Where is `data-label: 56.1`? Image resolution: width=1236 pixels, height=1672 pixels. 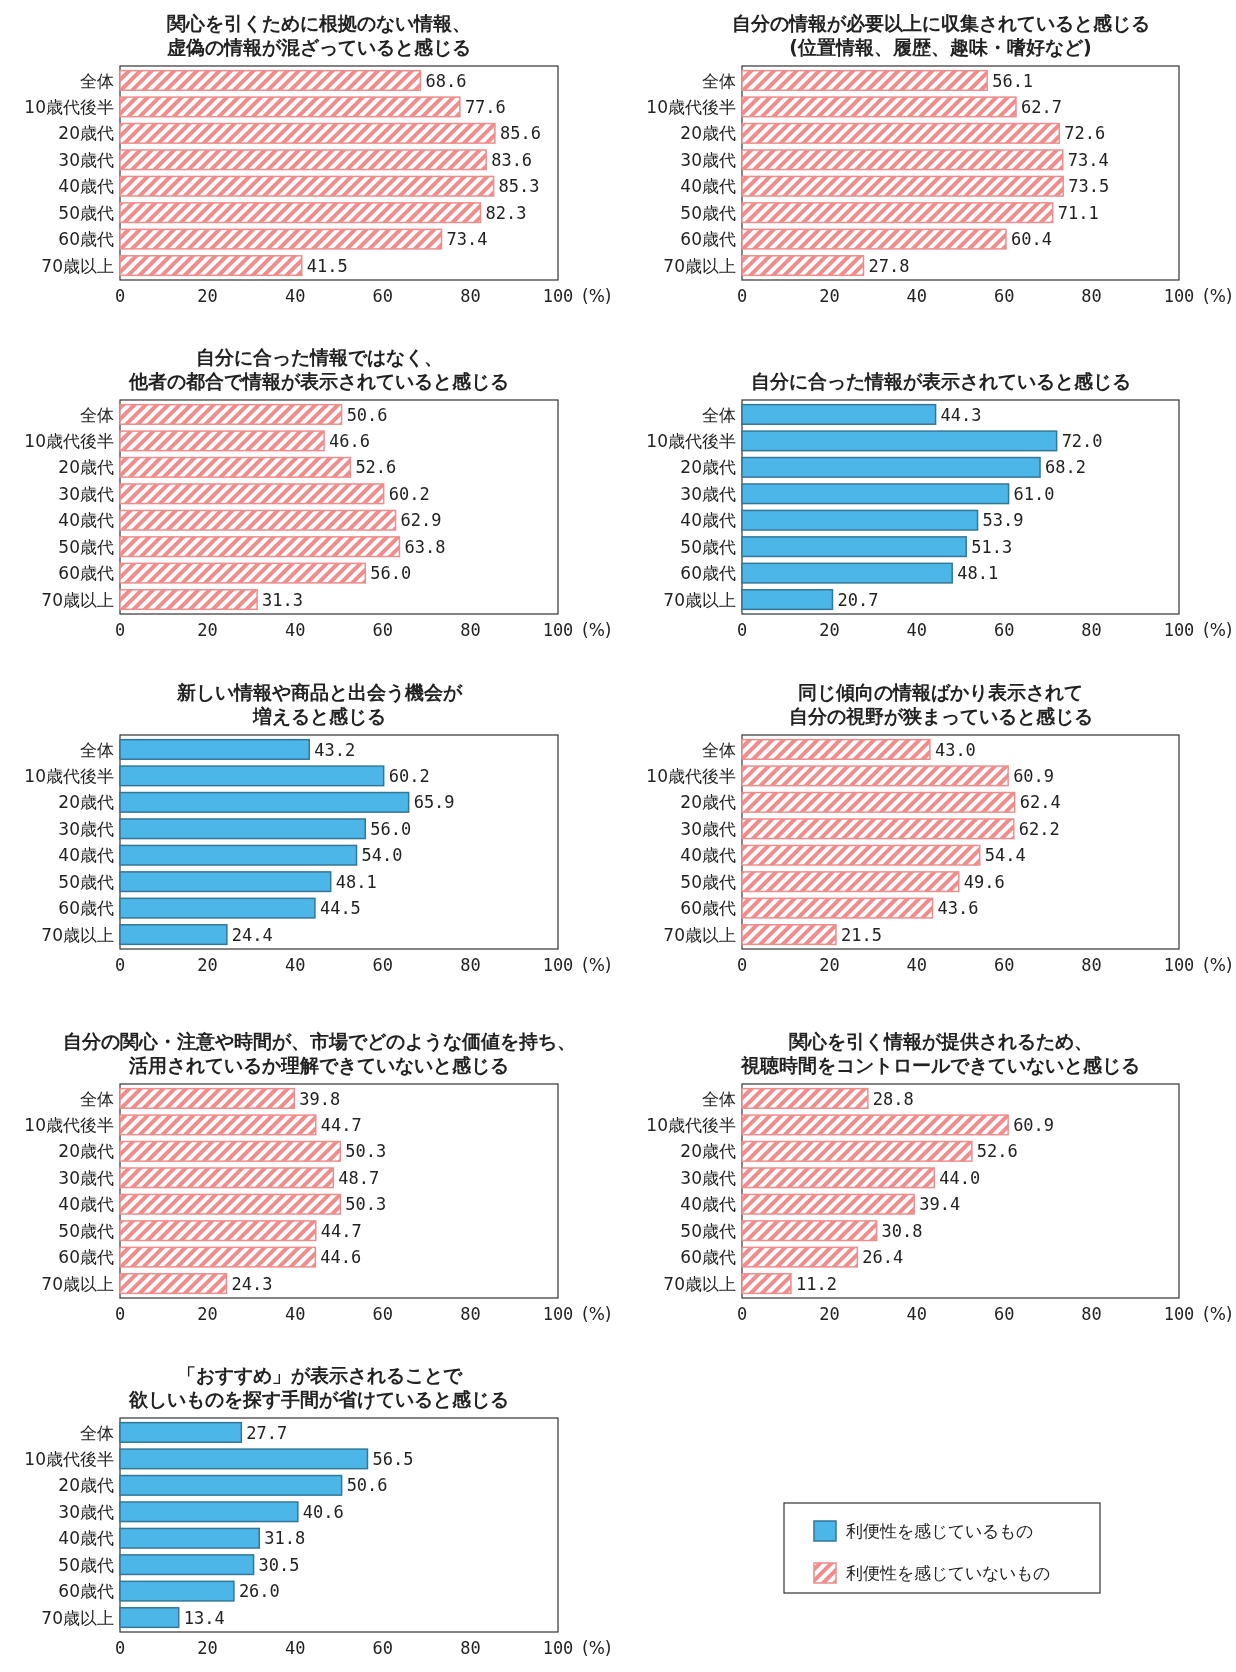
data-label: 56.1 is located at coordinates (1013, 80).